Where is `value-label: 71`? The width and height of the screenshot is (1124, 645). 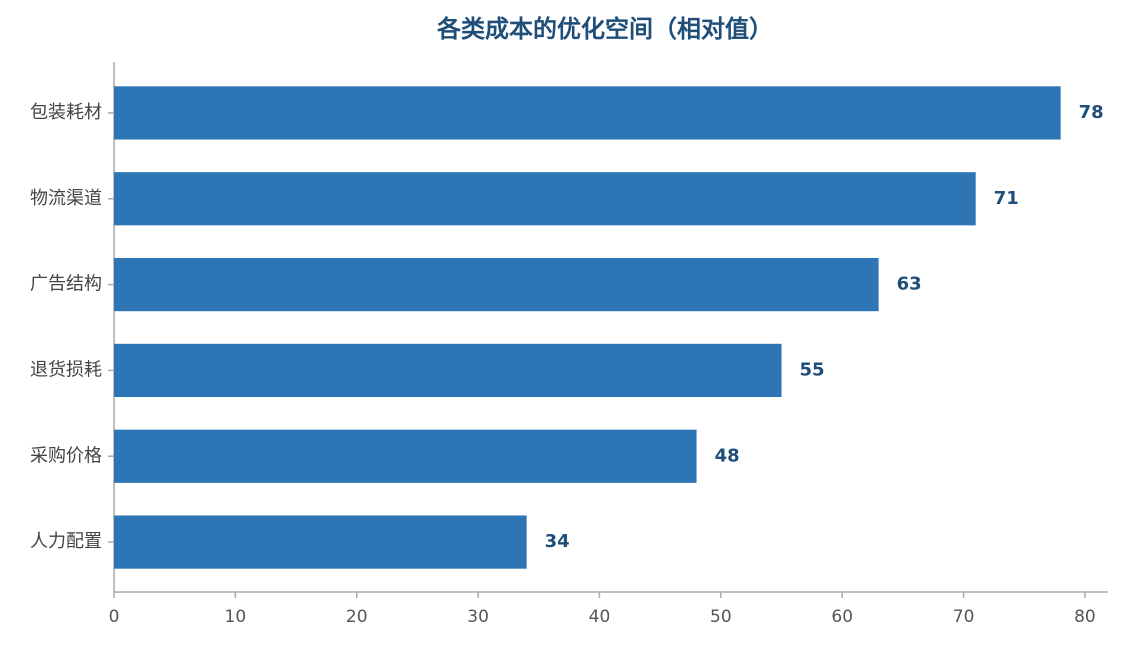
value-label: 71 is located at coordinates (1006, 198).